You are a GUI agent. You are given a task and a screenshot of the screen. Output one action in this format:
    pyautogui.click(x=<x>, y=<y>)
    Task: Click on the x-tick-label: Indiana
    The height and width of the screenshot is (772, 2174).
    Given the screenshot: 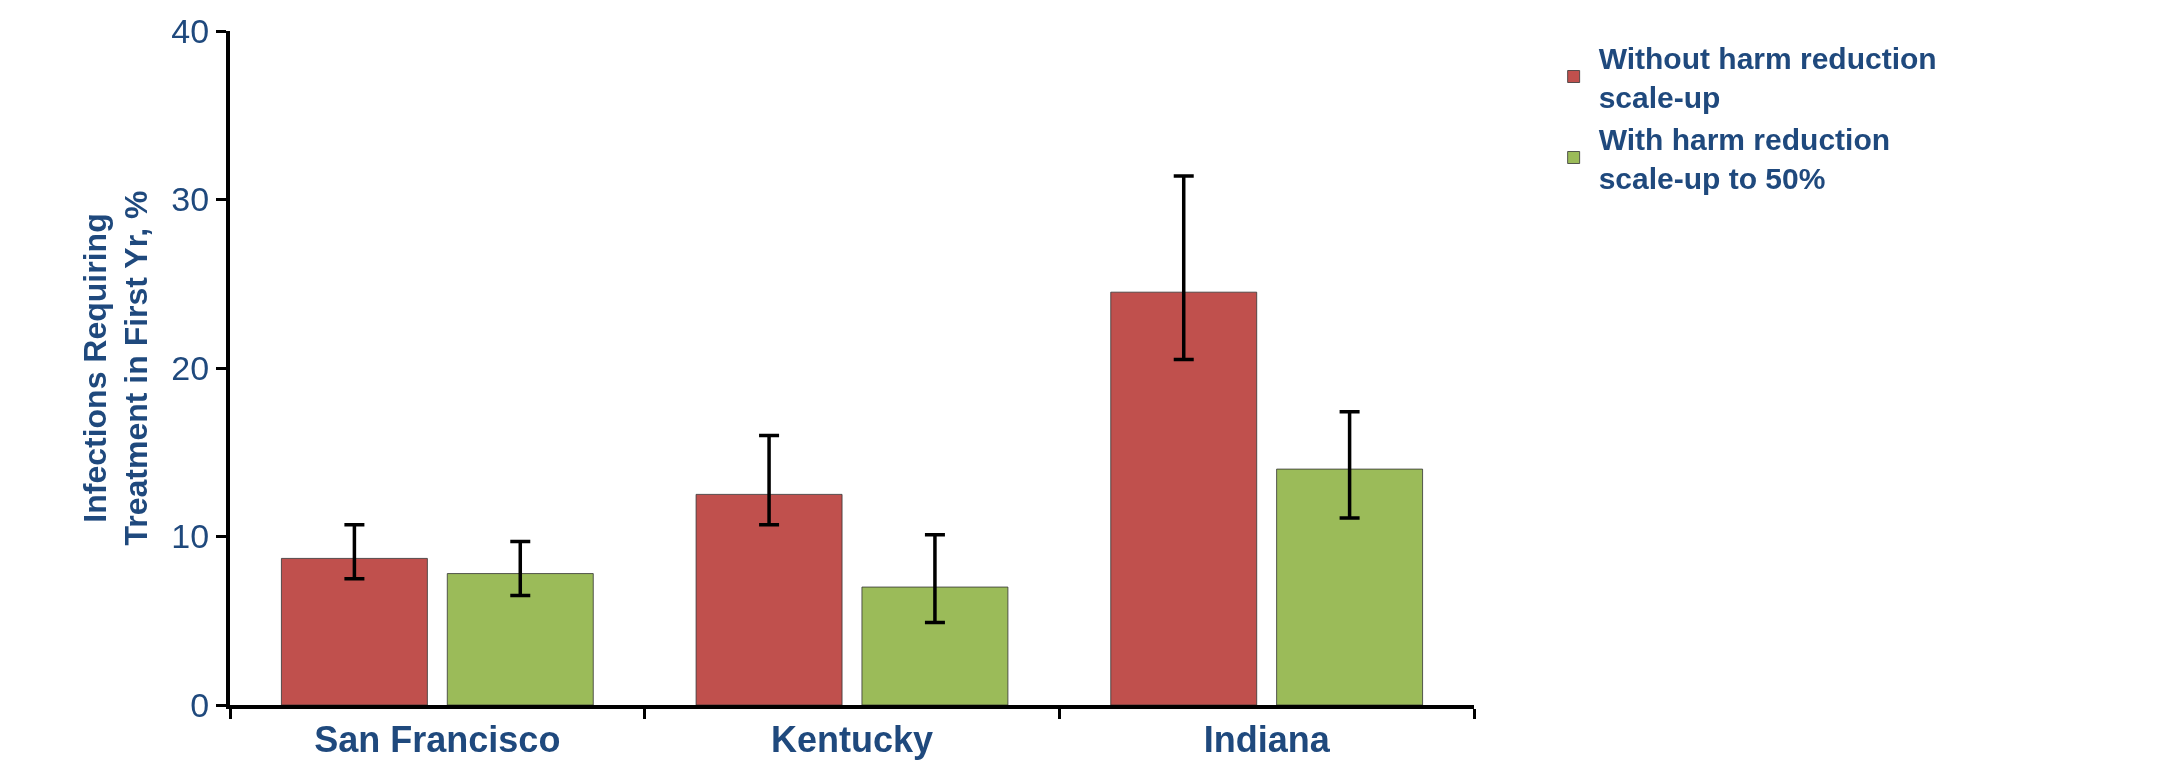 What is the action you would take?
    pyautogui.click(x=1267, y=740)
    